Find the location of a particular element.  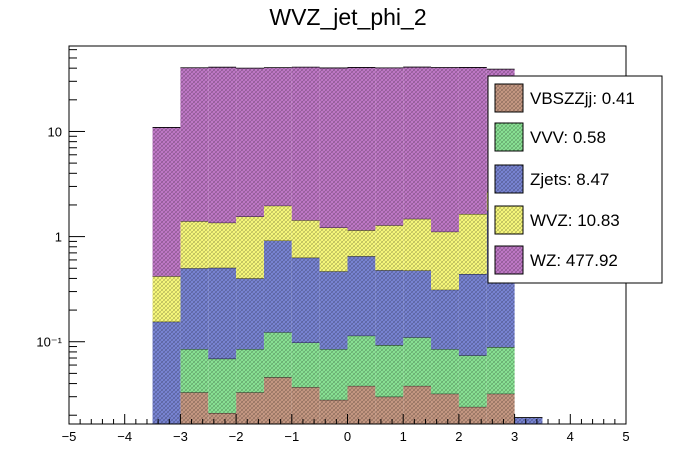

legend-label-vvv: VVV: 0.58 is located at coordinates (568, 137).